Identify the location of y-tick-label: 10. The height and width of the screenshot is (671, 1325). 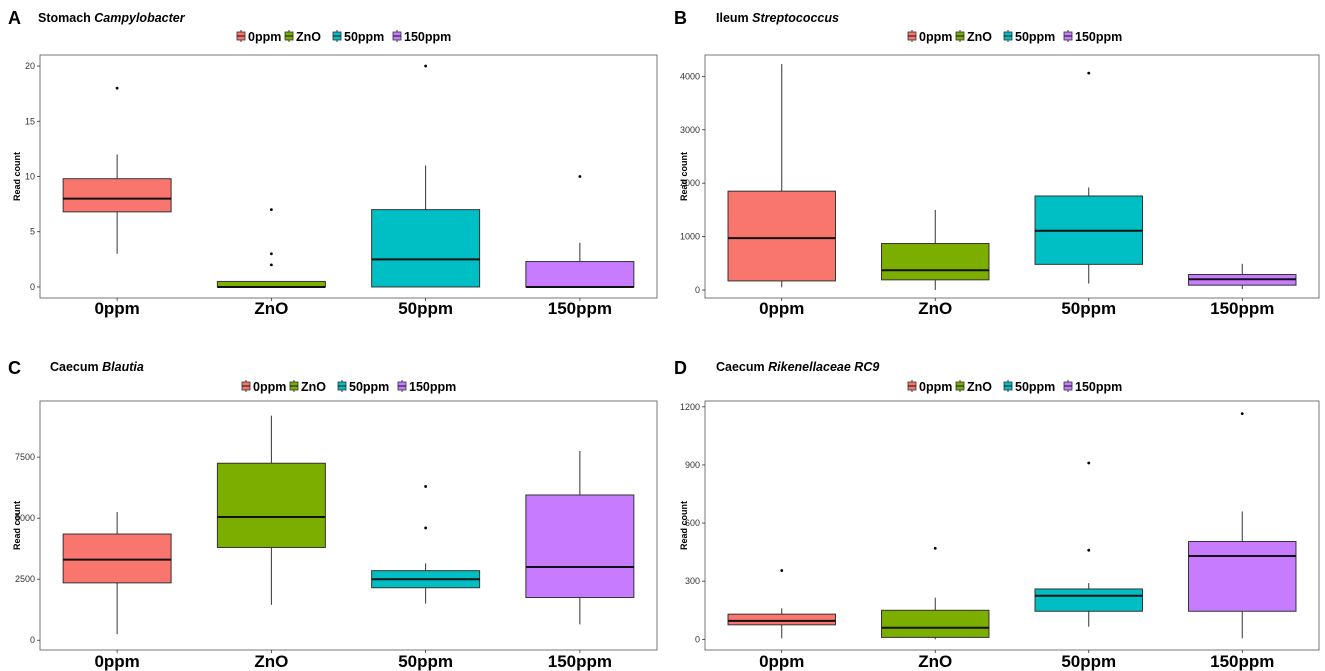
(30, 177).